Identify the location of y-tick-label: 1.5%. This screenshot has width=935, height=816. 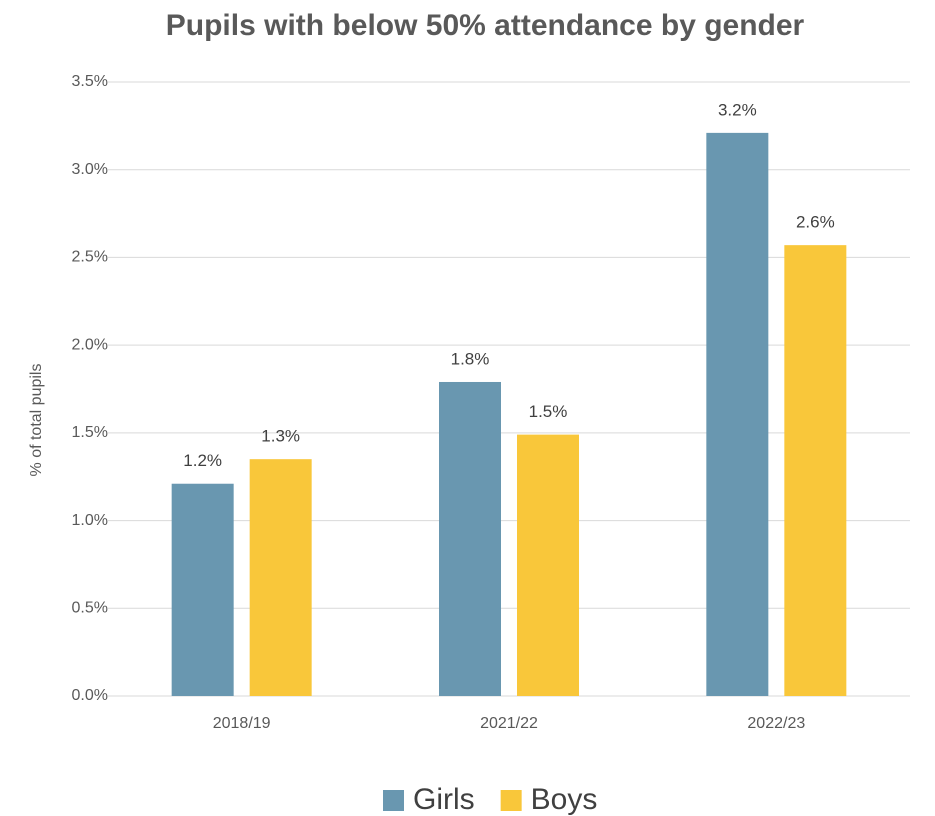
(90, 432).